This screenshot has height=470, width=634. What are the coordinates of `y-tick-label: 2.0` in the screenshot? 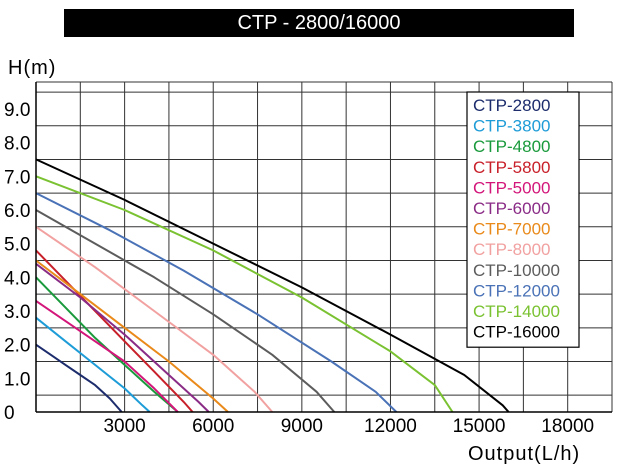 It's located at (17, 346).